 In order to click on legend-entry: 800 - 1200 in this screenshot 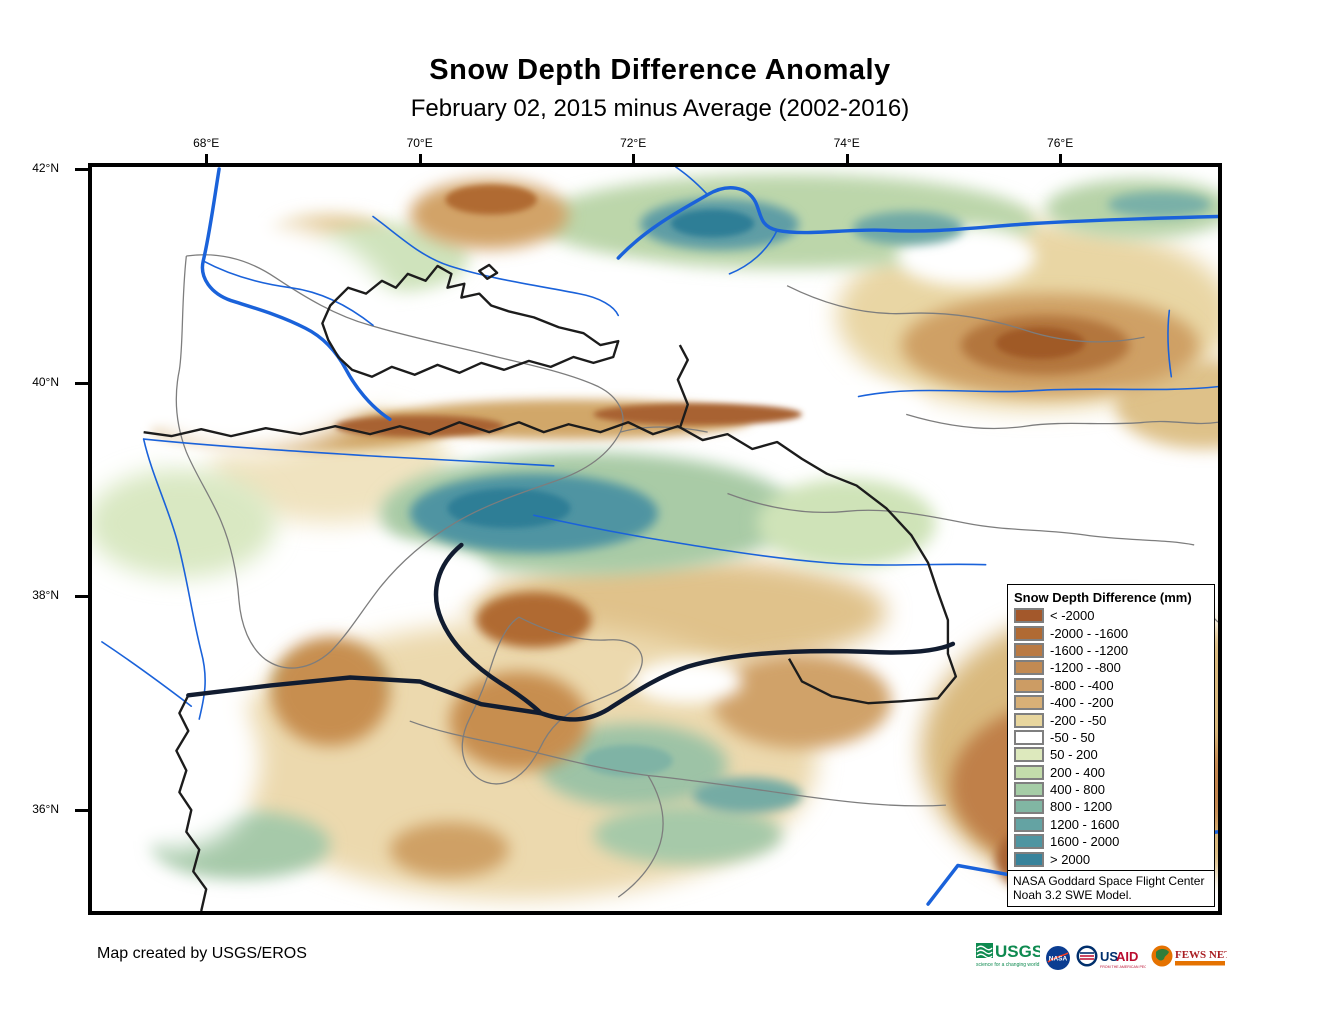, I will do `click(1111, 807)`.